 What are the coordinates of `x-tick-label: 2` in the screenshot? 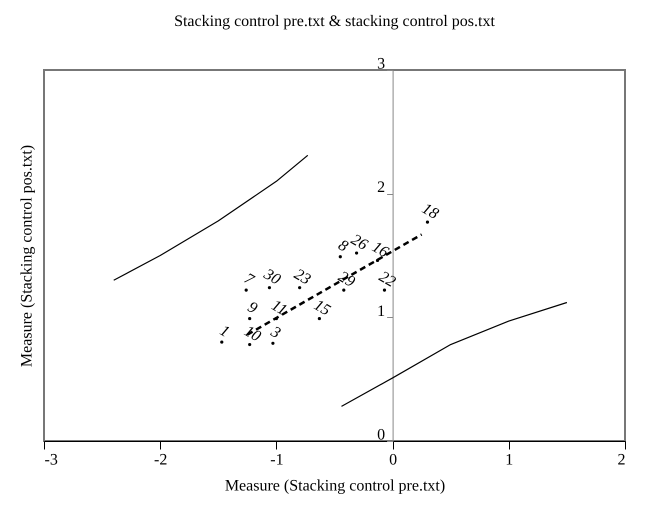 It's located at (622, 460).